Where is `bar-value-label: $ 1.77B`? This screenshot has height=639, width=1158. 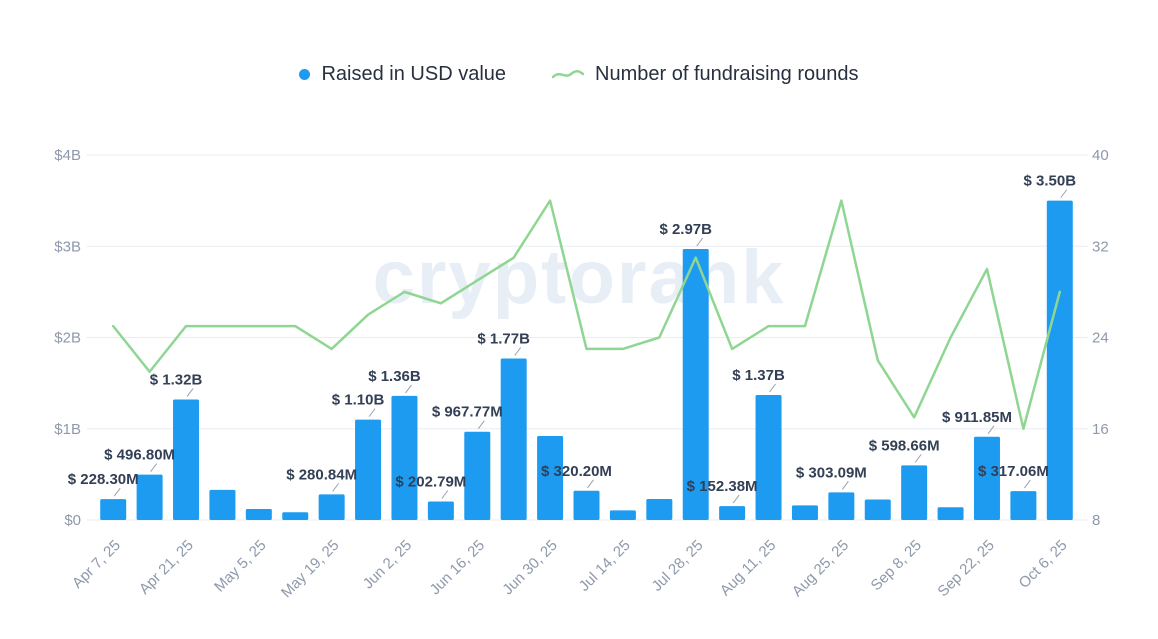
bar-value-label: $ 1.77B is located at coordinates (503, 338).